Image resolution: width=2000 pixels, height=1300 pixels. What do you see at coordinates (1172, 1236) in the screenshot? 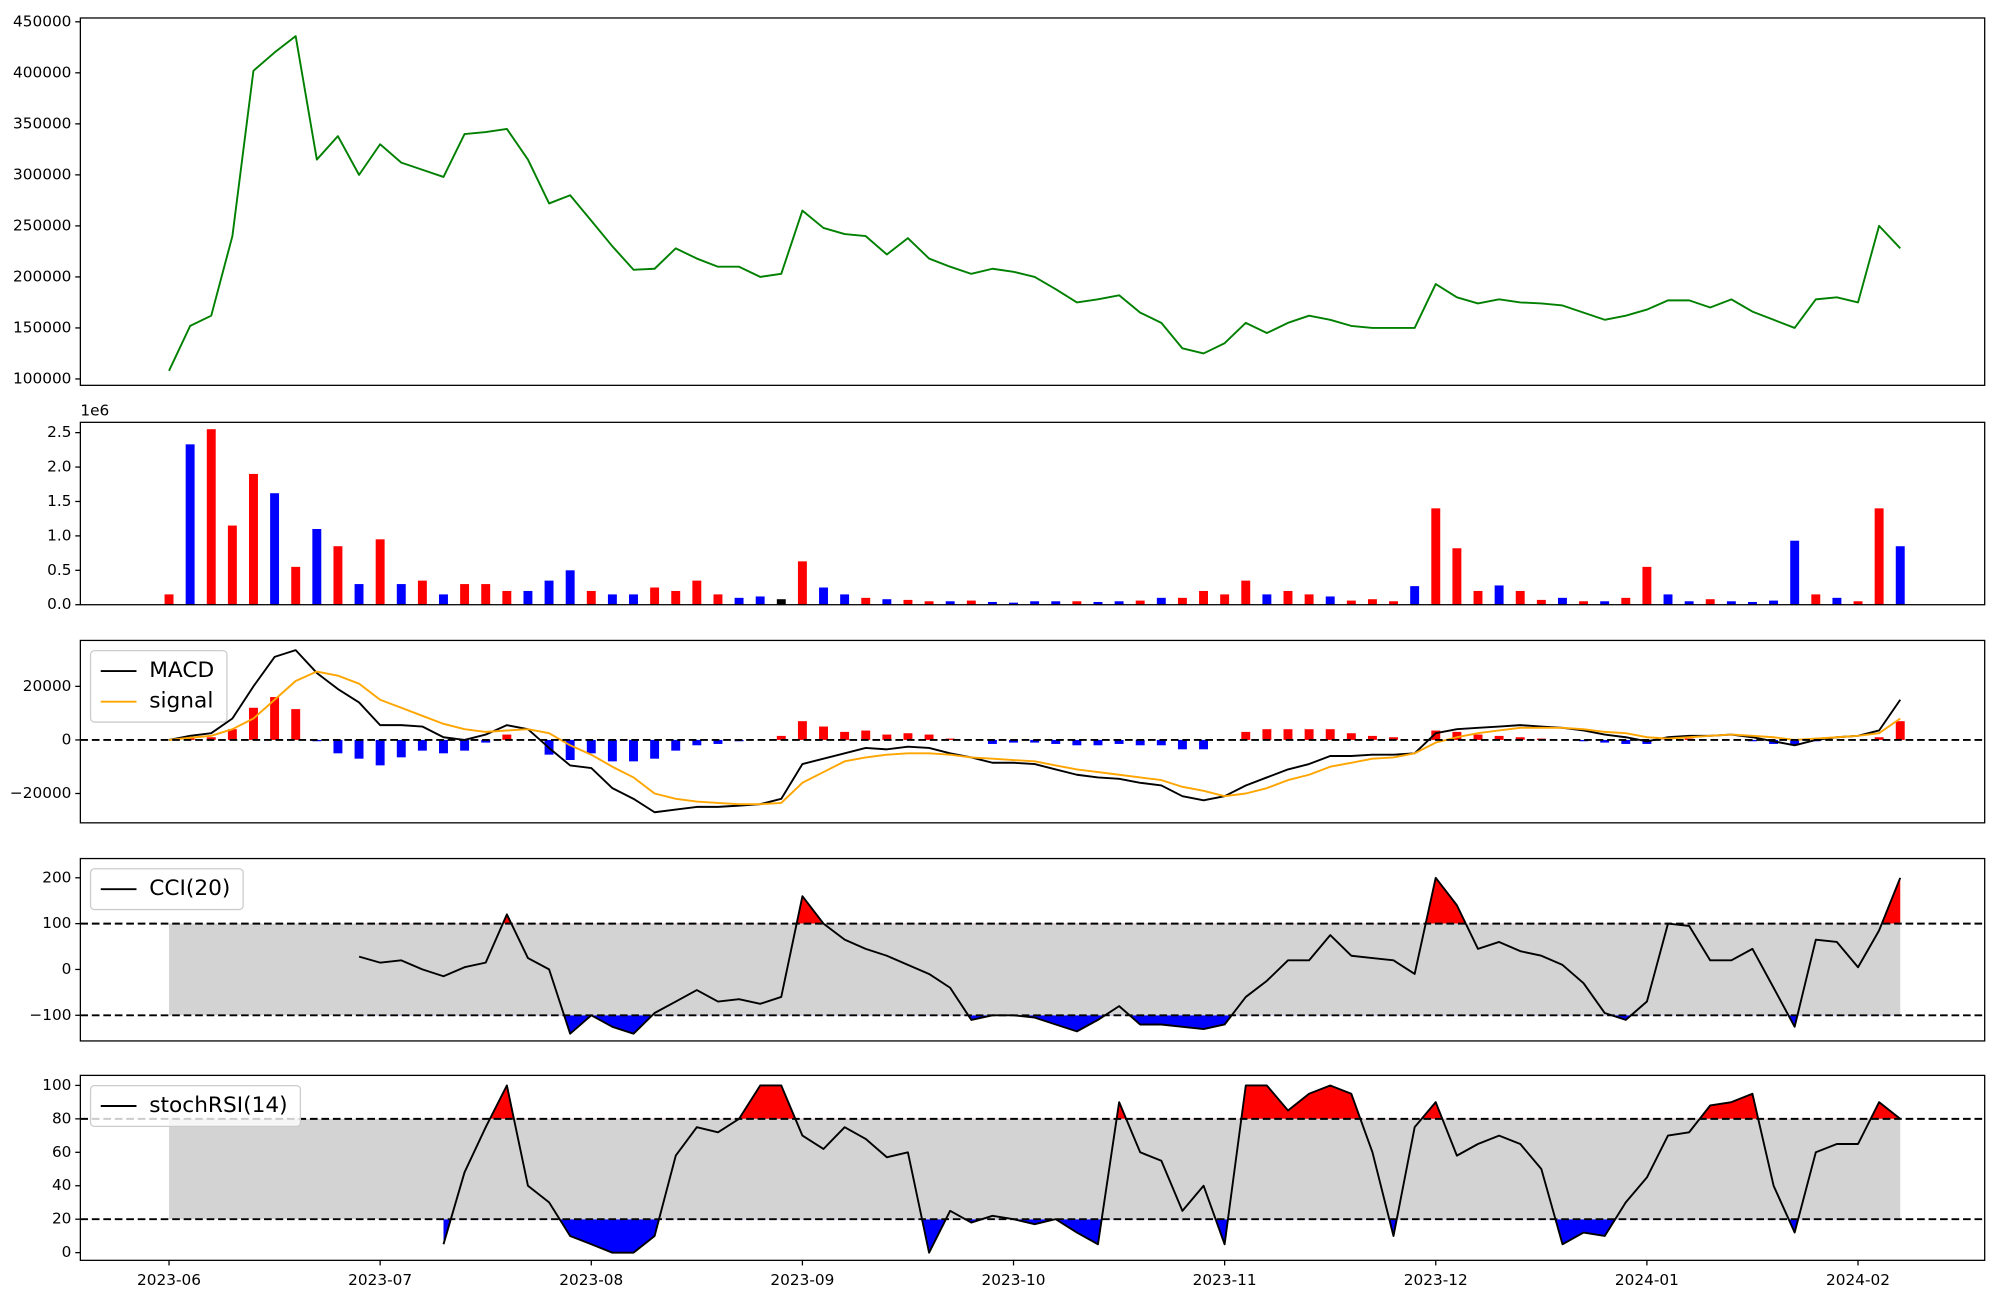
I see `oversold-fill` at bounding box center [1172, 1236].